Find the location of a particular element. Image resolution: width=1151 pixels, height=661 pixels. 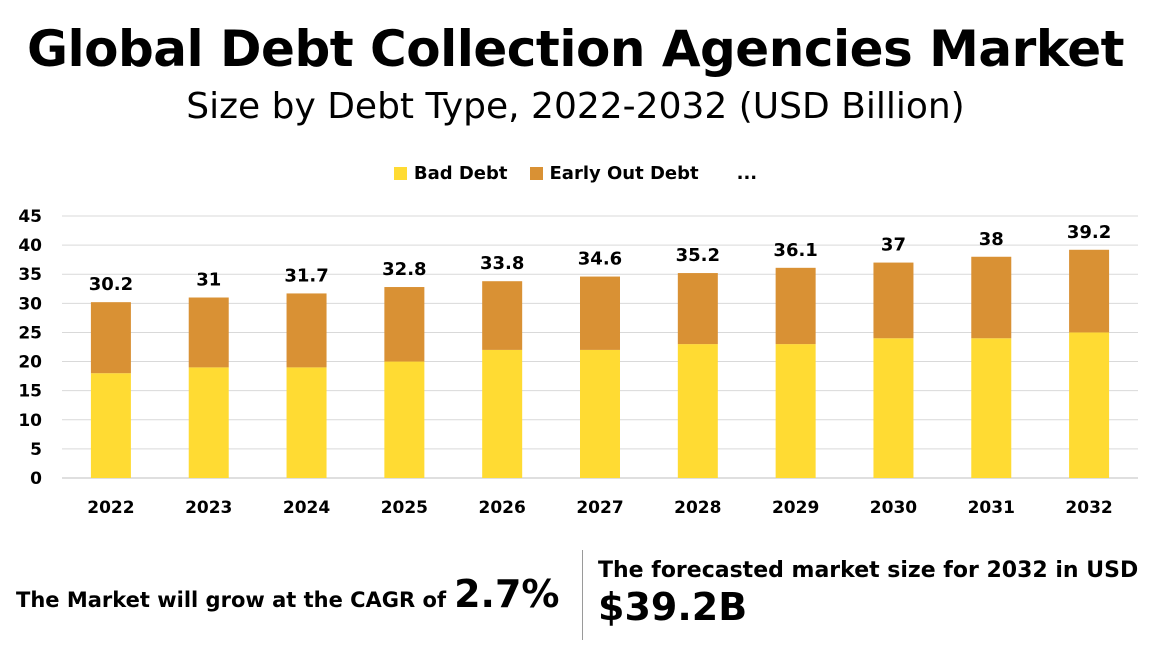

x-tick-label: 2031 is located at coordinates (991, 508).